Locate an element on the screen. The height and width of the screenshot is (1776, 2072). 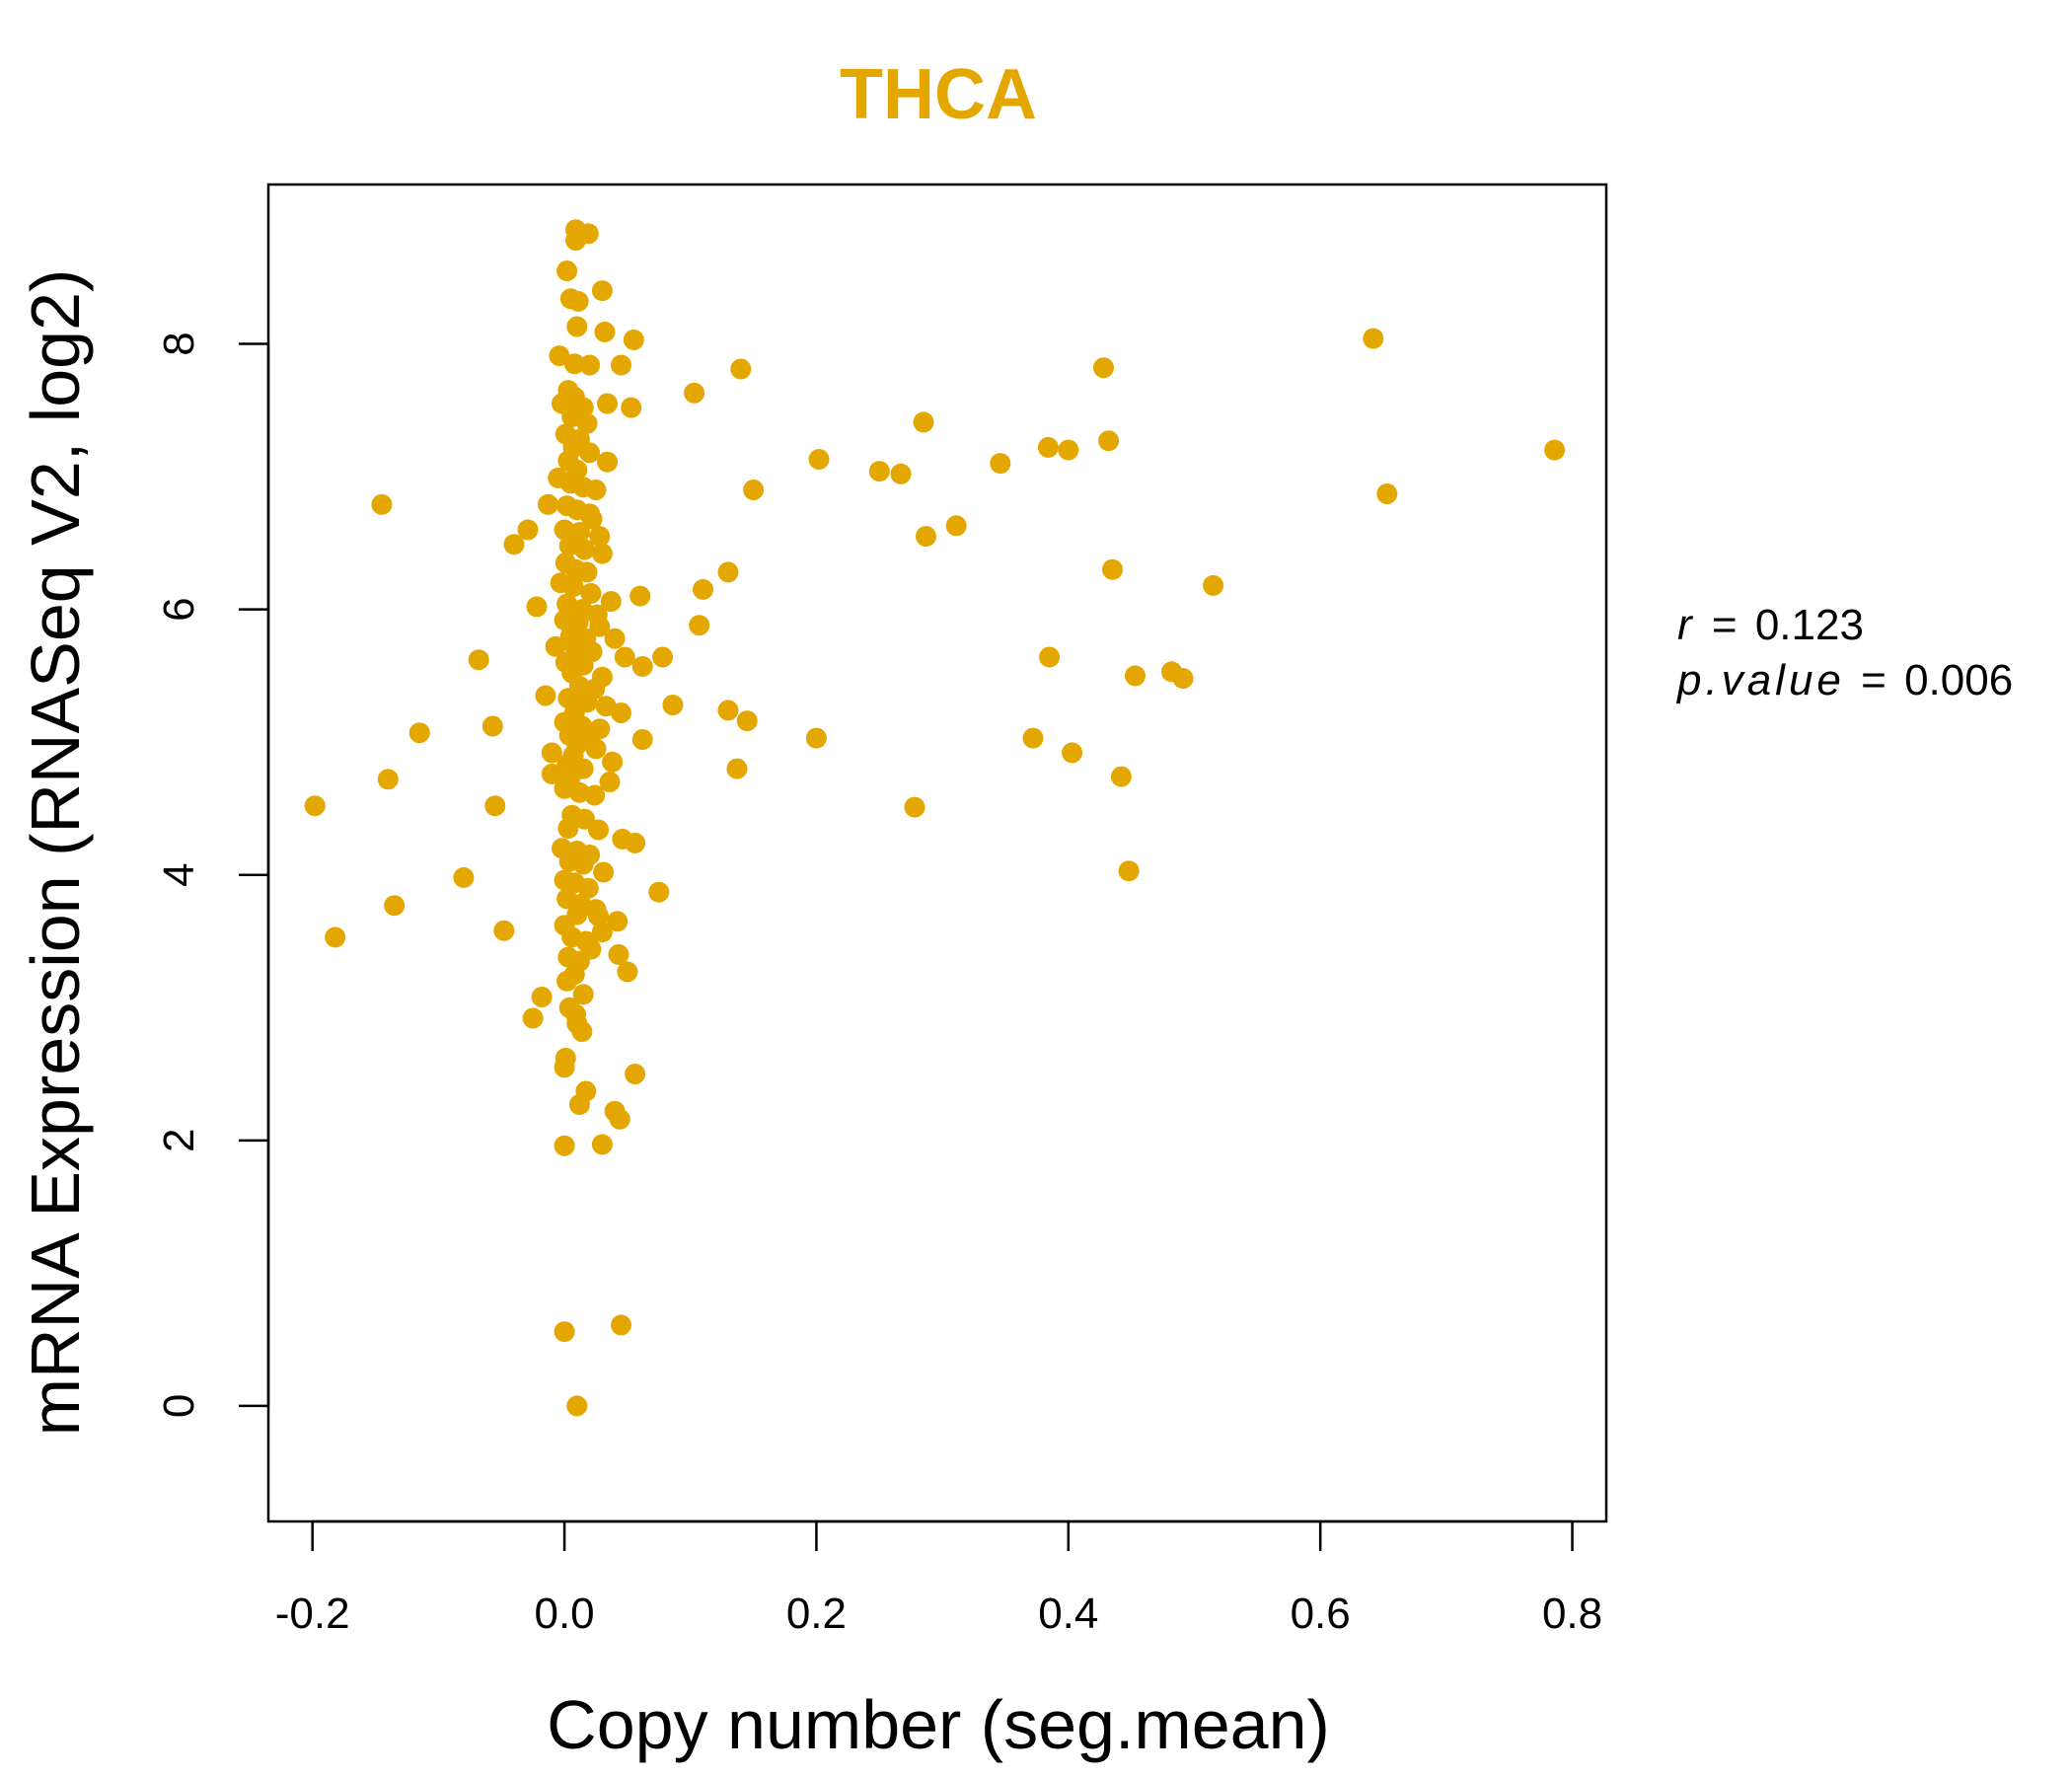
x-axis: -0.2 0.0 0.2 0.4 0.6 0.8 is located at coordinates (939, 1579).